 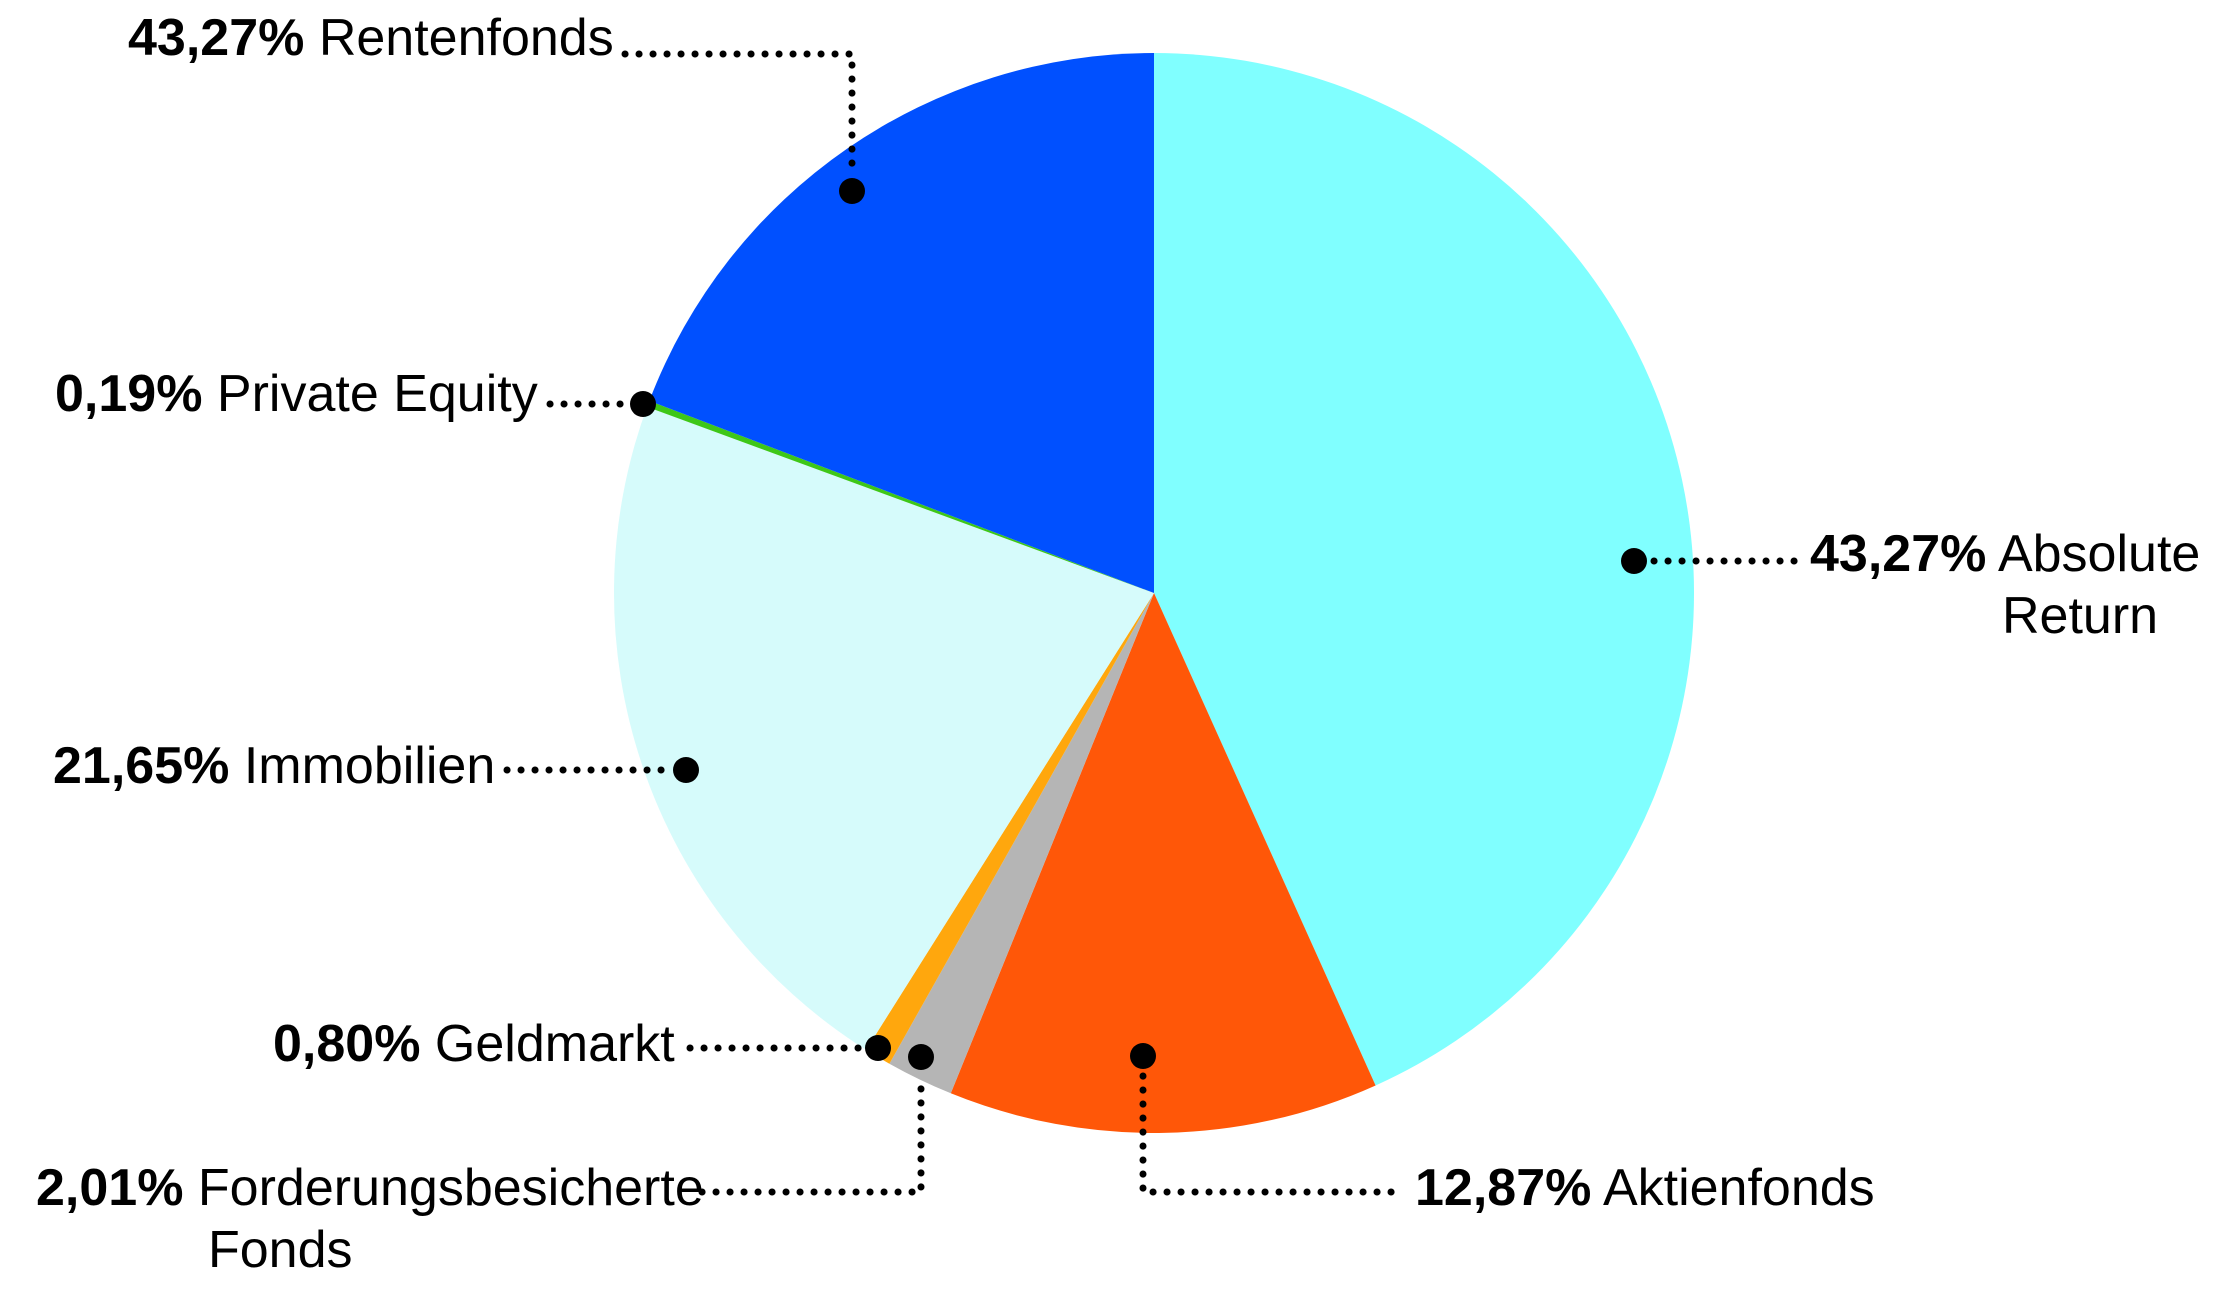 I want to click on label-geldmarkt-name: Geldmarkt, so click(x=554, y=1044).